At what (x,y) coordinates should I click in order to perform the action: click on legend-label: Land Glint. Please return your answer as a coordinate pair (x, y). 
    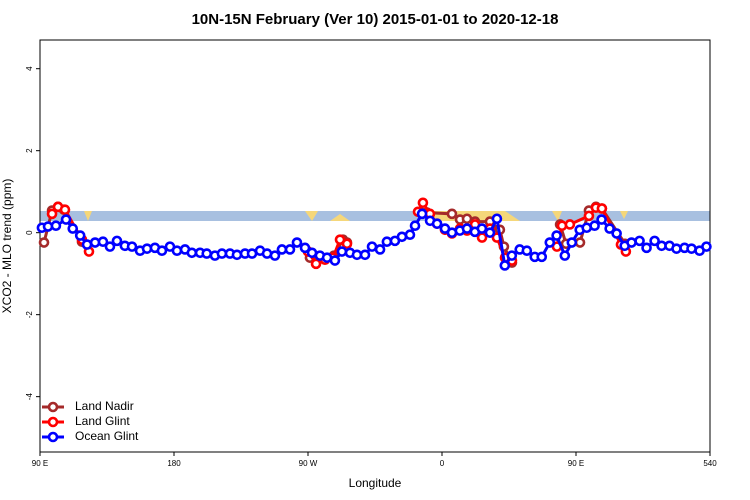
    Looking at the image, I should click on (102, 421).